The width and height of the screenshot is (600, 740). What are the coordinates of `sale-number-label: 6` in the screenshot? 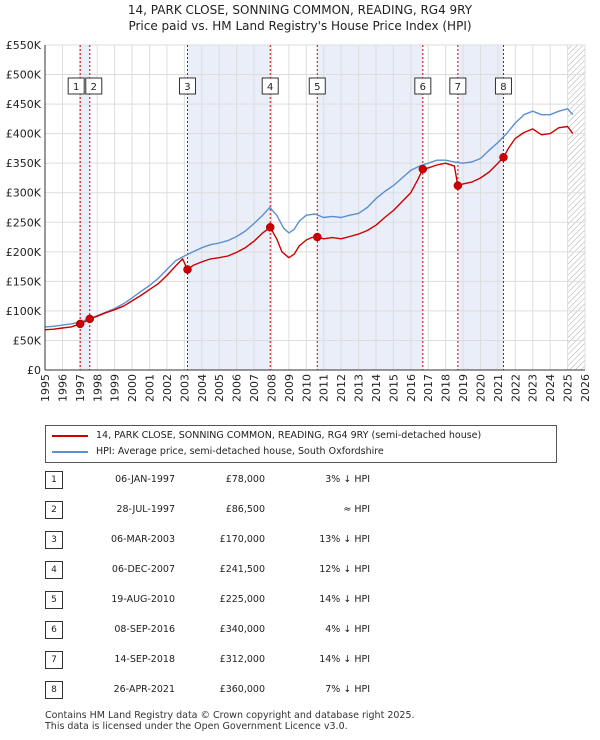 It's located at (423, 87).